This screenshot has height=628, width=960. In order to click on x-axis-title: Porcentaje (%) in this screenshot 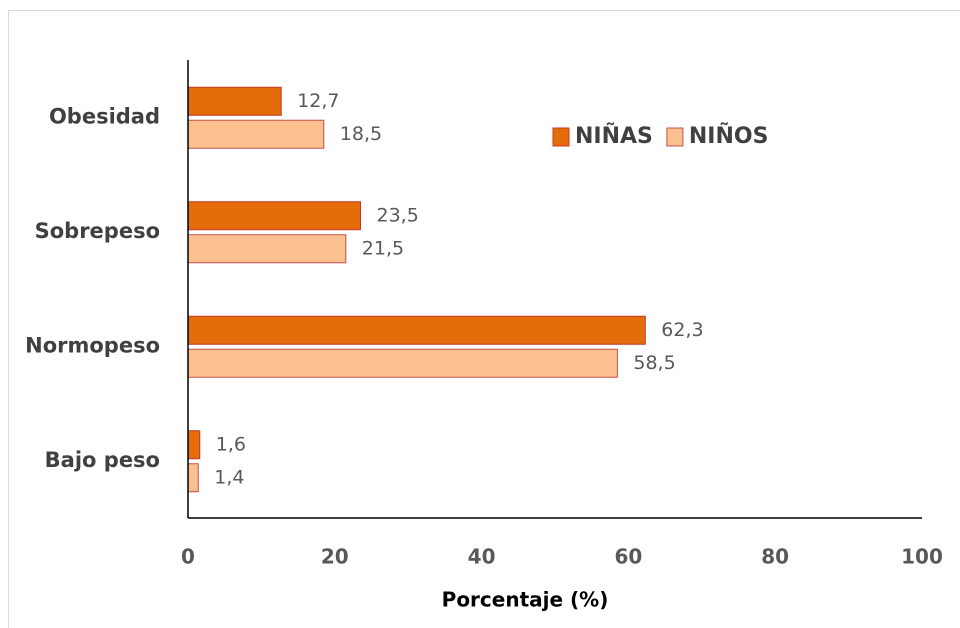, I will do `click(525, 600)`.